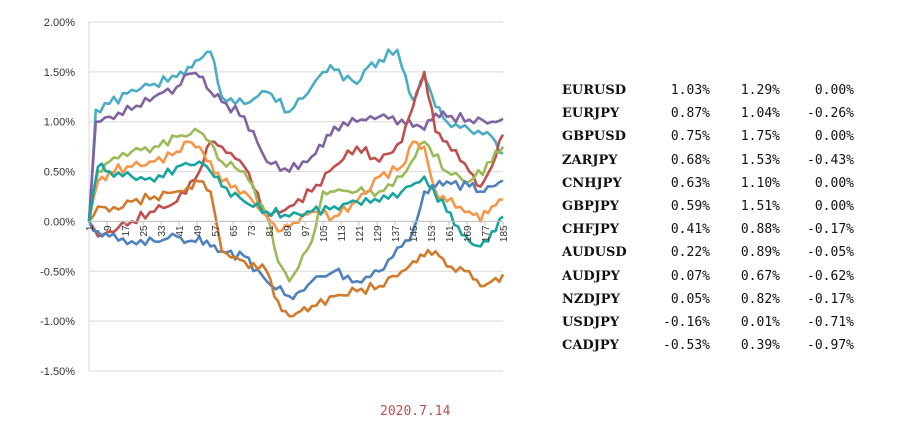  I want to click on pair-cell: USDJPY, so click(591, 322).